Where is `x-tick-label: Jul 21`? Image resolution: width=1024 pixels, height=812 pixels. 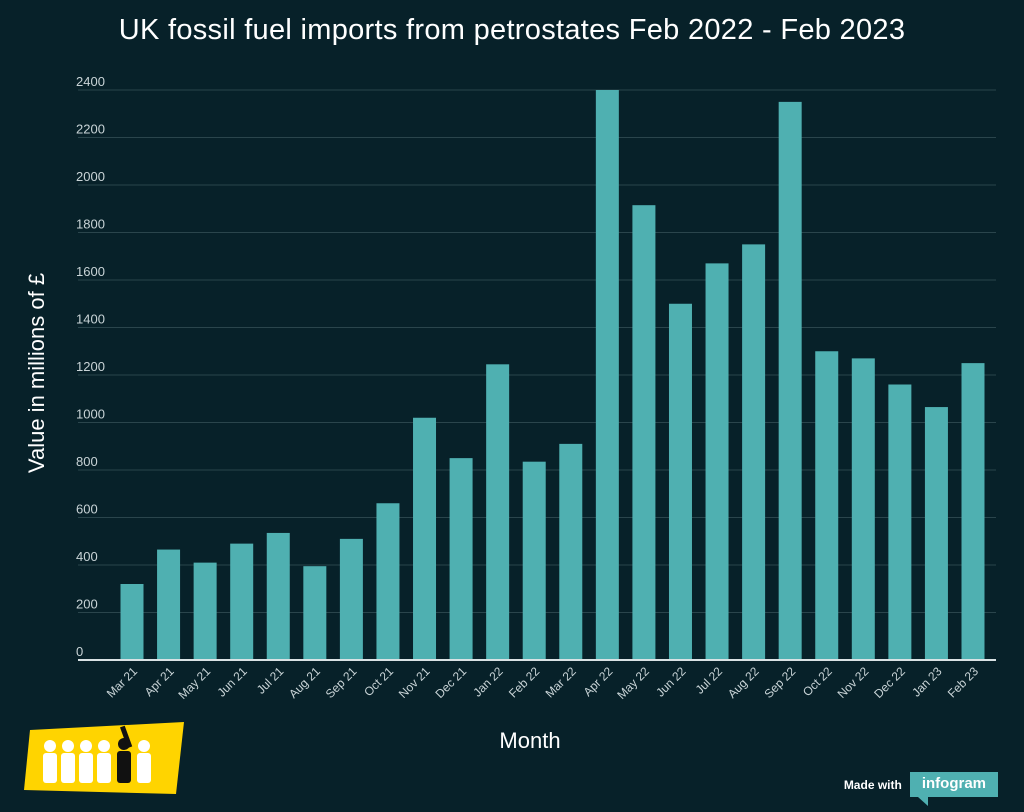 x-tick-label: Jul 21 is located at coordinates (270, 680).